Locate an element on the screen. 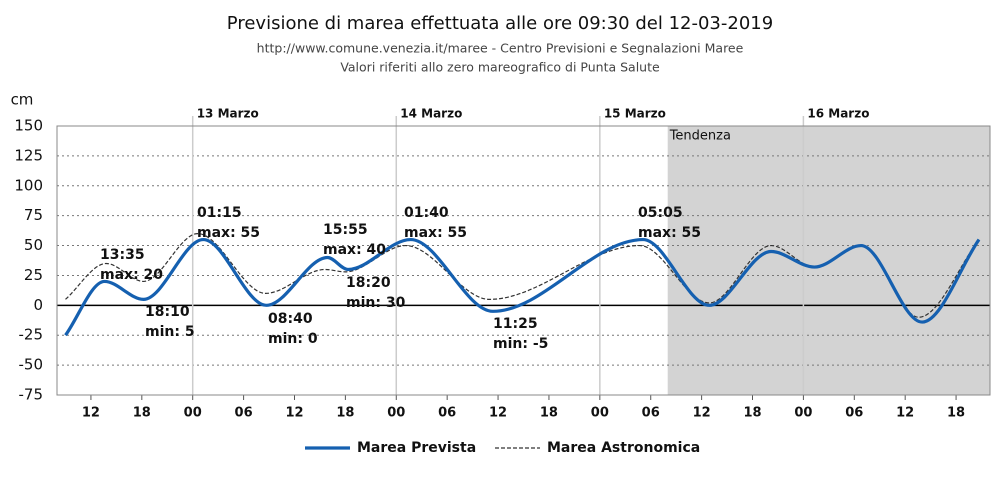 This screenshot has width=1000, height=480. day-label: 16 Marzo is located at coordinates (838, 114).